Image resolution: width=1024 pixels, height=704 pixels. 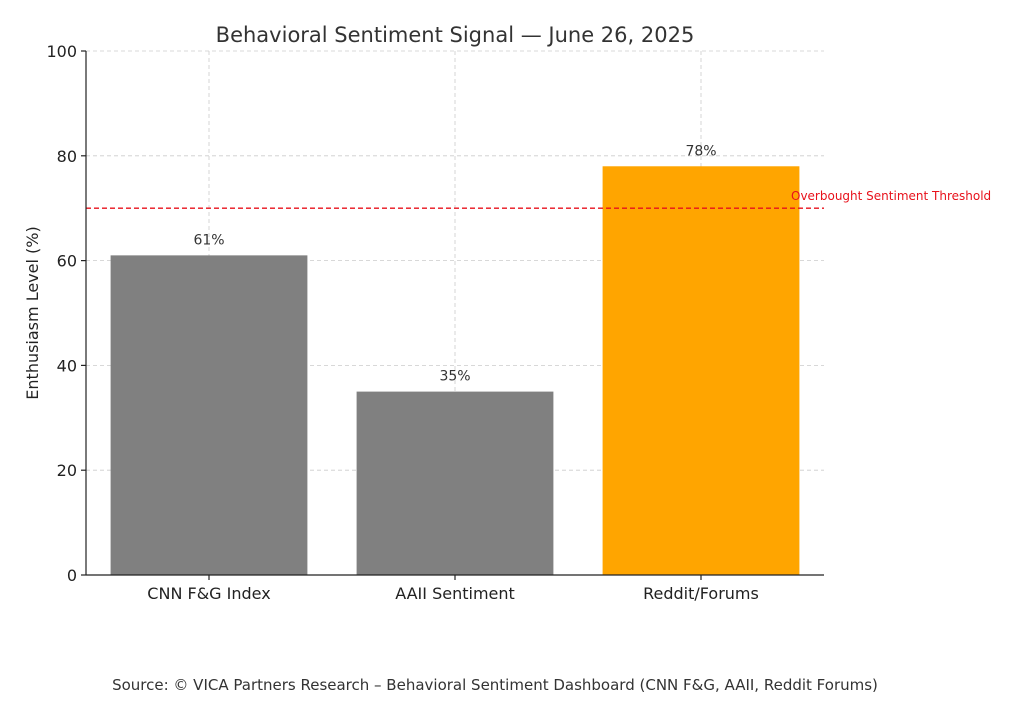 I want to click on y-tick-label: 20, so click(x=67, y=470).